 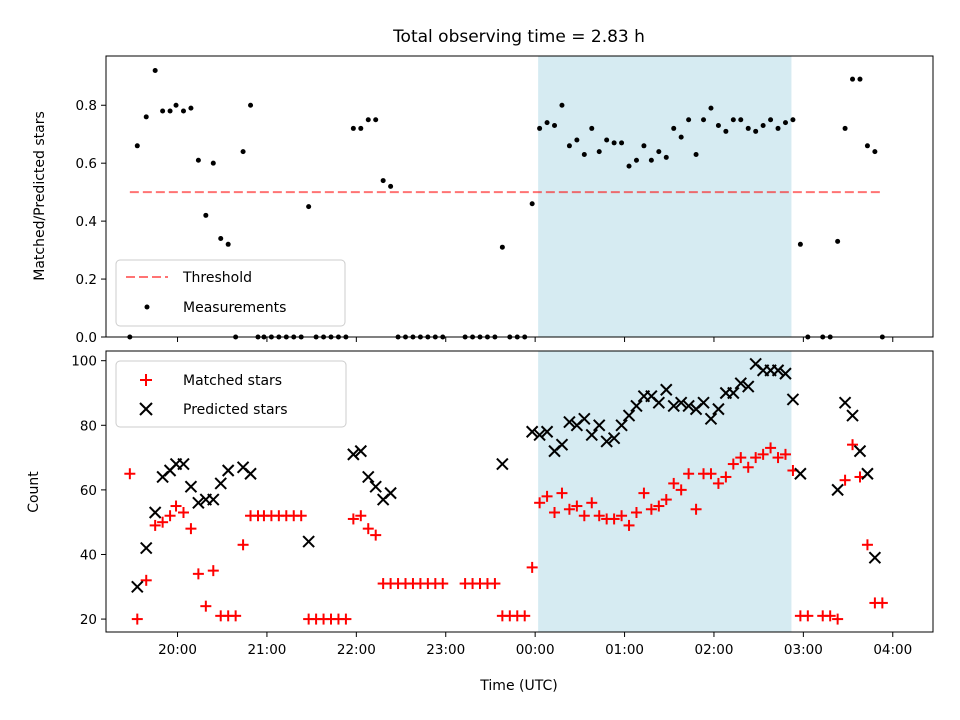 What do you see at coordinates (86, 338) in the screenshot?
I see `y-tick-label: 0.0` at bounding box center [86, 338].